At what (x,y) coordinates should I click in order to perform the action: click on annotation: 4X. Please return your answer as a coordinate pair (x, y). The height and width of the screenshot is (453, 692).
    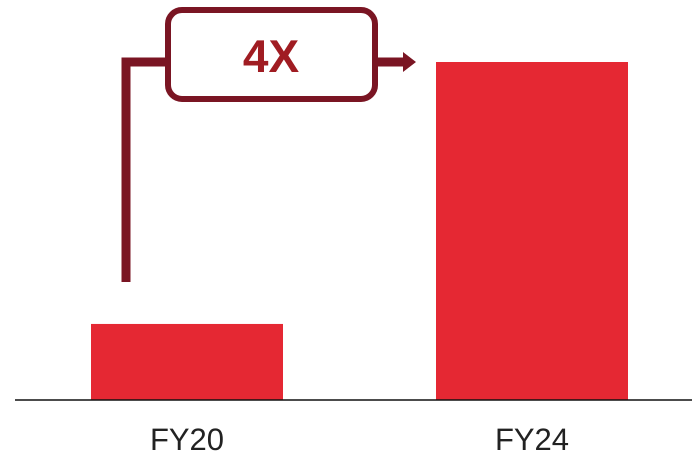
    Looking at the image, I should click on (271, 56).